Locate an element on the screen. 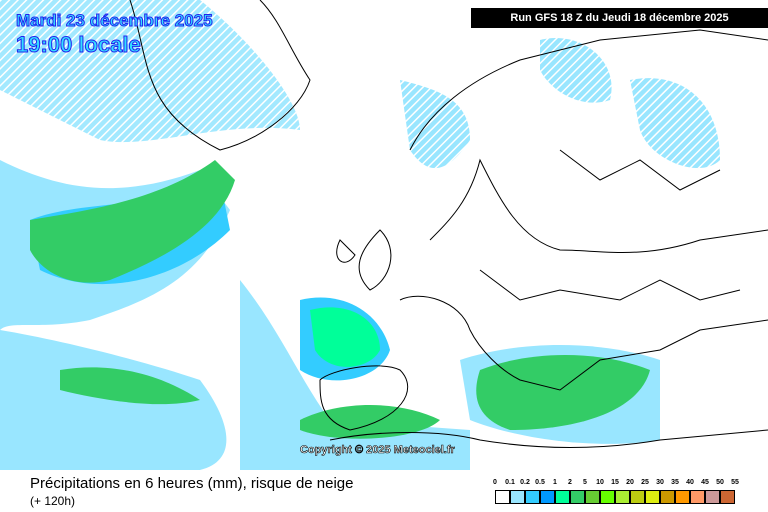 The height and width of the screenshot is (512, 768). legend-label: 55 is located at coordinates (735, 482).